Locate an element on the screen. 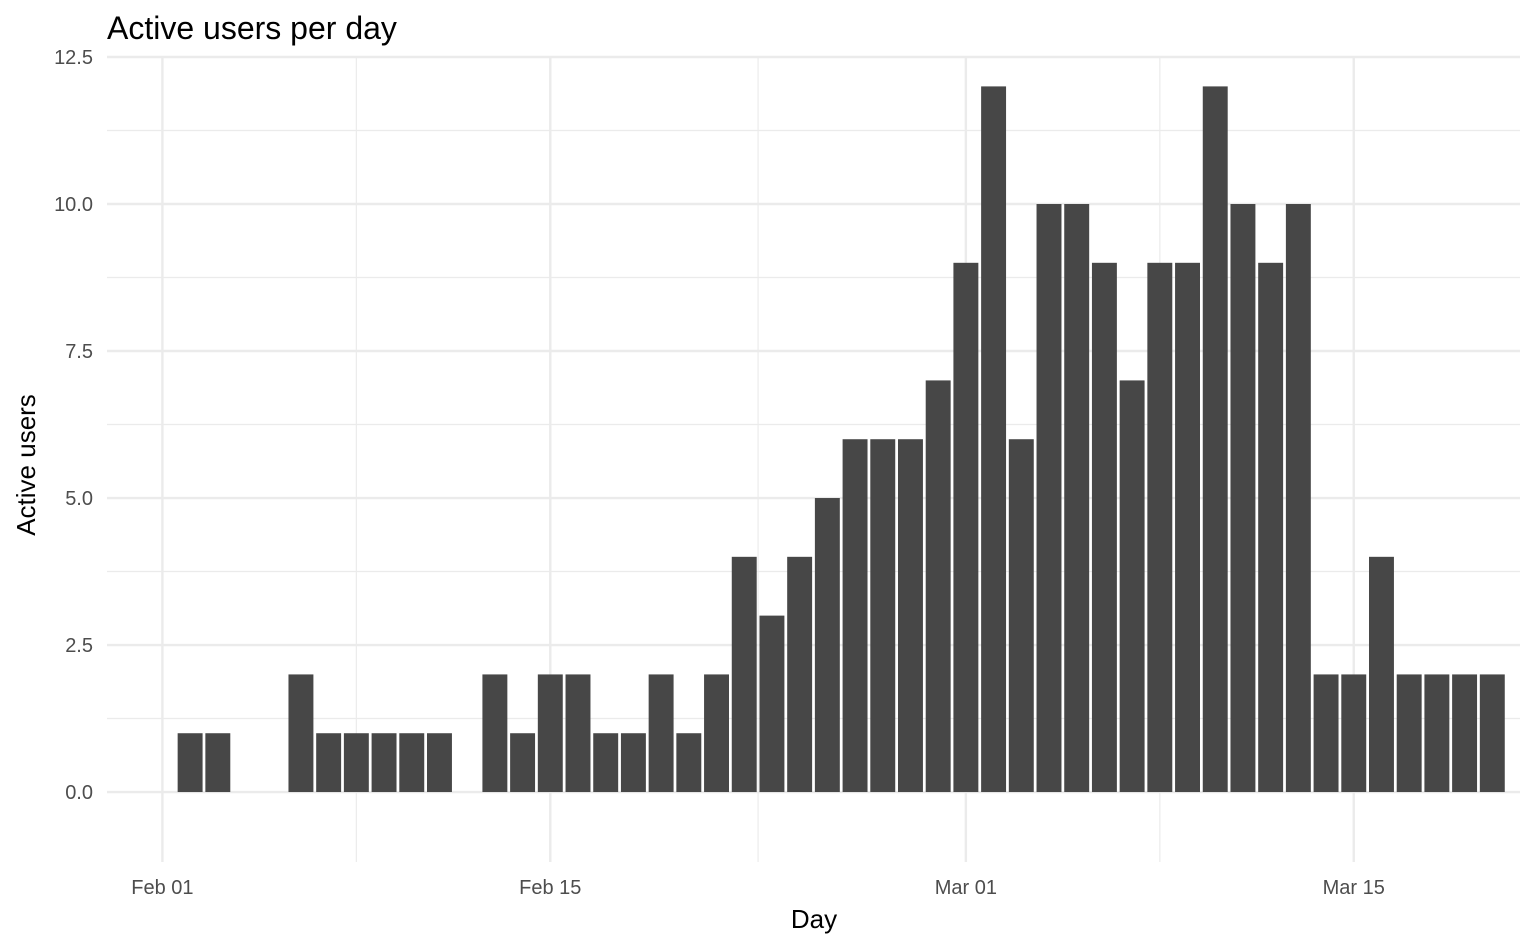 The width and height of the screenshot is (1536, 949). x-axis-tick-labels: Feb 01 Feb 15 Mar 01 Mar 15 is located at coordinates (758, 888).